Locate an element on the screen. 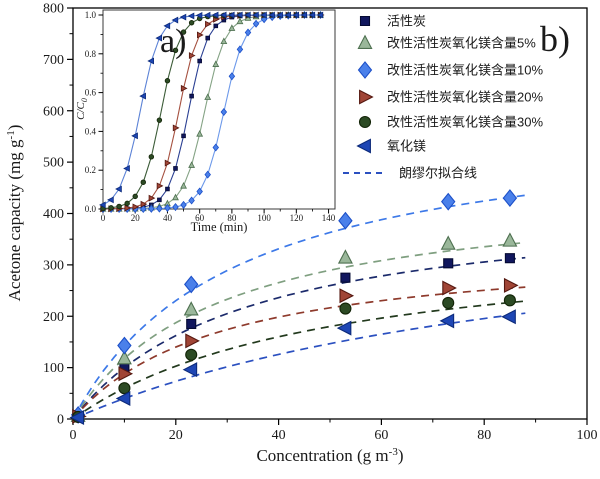  inset-x-tick-label: 100 is located at coordinates (264, 218).